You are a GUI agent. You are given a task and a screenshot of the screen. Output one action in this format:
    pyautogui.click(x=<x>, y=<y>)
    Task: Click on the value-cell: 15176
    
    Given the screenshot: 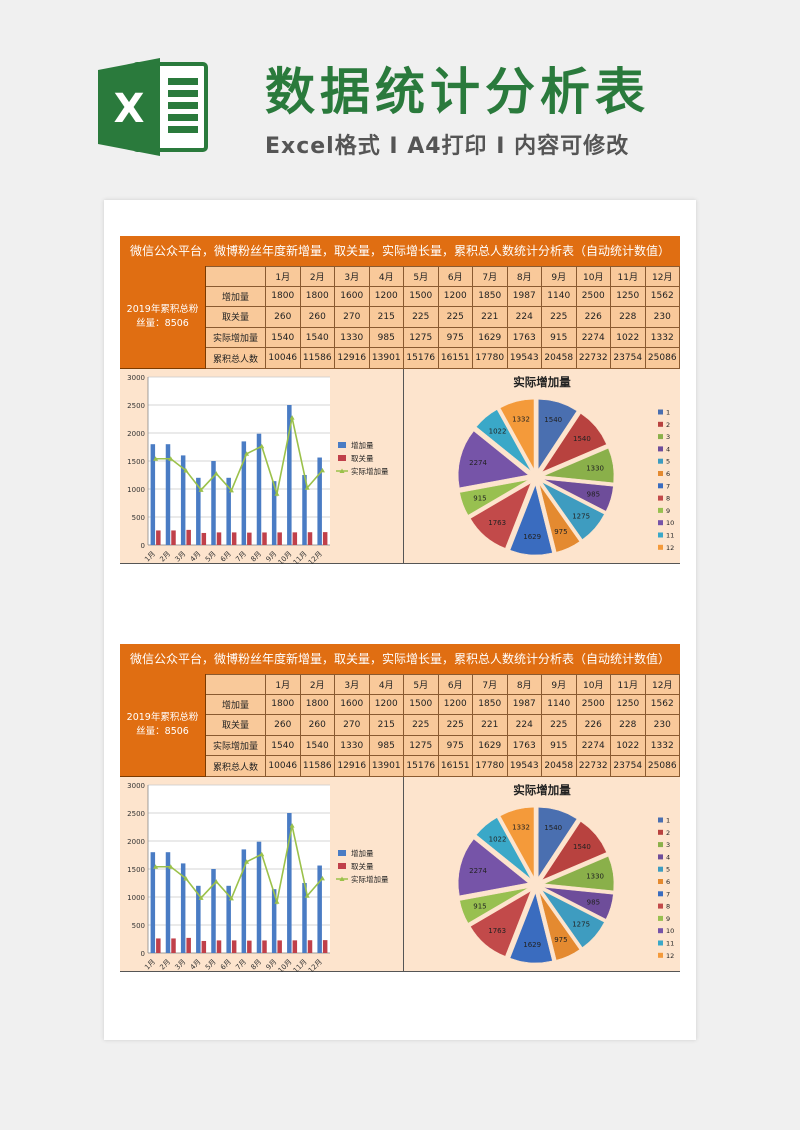 What is the action you would take?
    pyautogui.click(x=421, y=766)
    